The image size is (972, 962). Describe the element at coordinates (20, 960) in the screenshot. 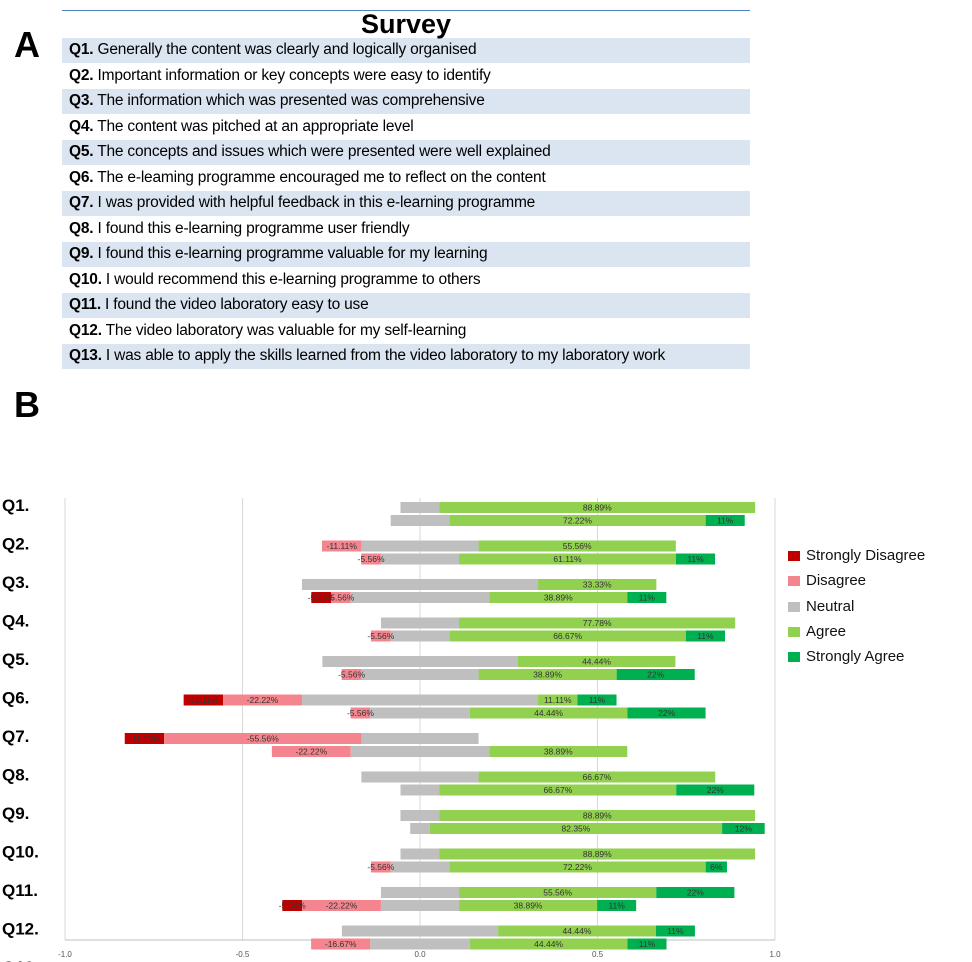

I see `category-label: Q13.` at that location.